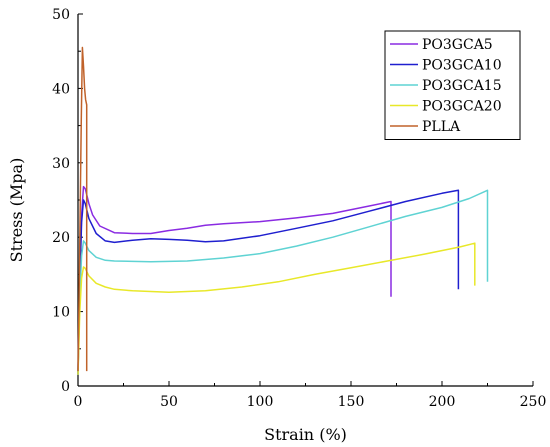  What do you see at coordinates (442, 402) in the screenshot?
I see `x-tick-label: 200` at bounding box center [442, 402].